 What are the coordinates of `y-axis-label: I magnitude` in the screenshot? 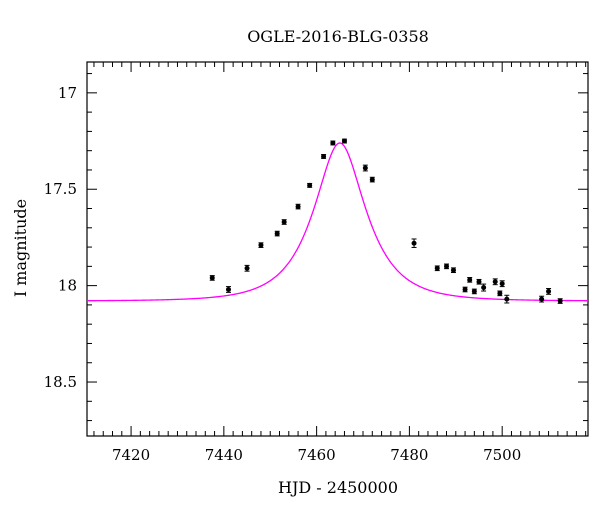 It's located at (20, 248).